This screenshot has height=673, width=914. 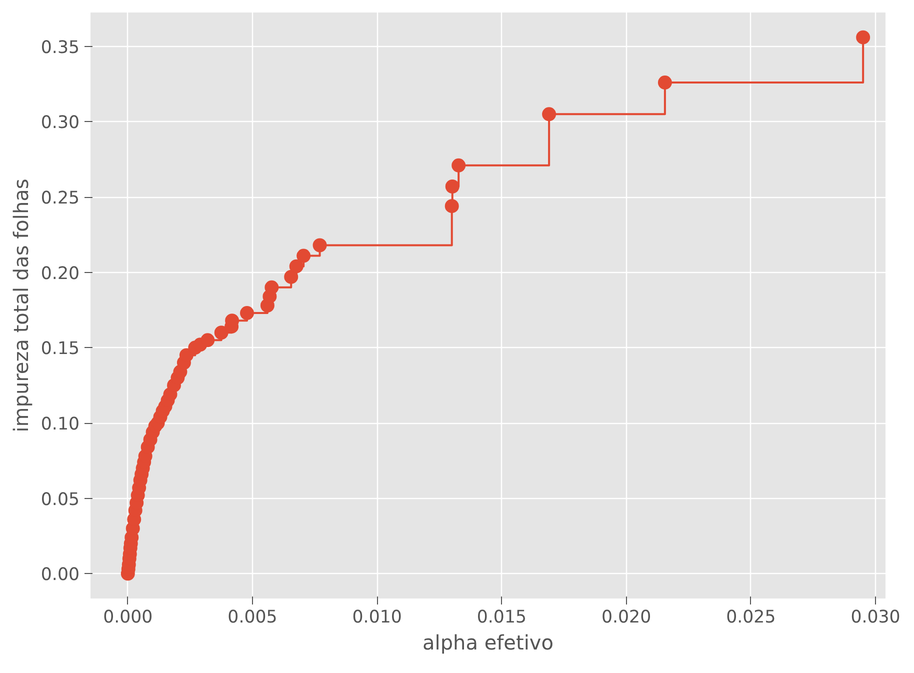 I want to click on y-tick-label: 0.35, so click(x=60, y=48).